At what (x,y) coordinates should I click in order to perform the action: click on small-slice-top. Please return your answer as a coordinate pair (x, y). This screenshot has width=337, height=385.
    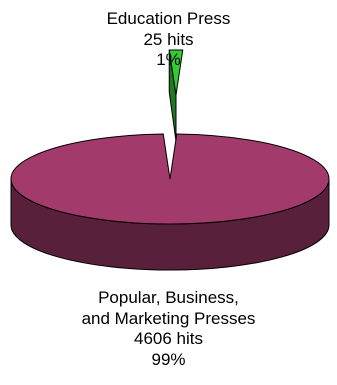
    Looking at the image, I should click on (176, 72).